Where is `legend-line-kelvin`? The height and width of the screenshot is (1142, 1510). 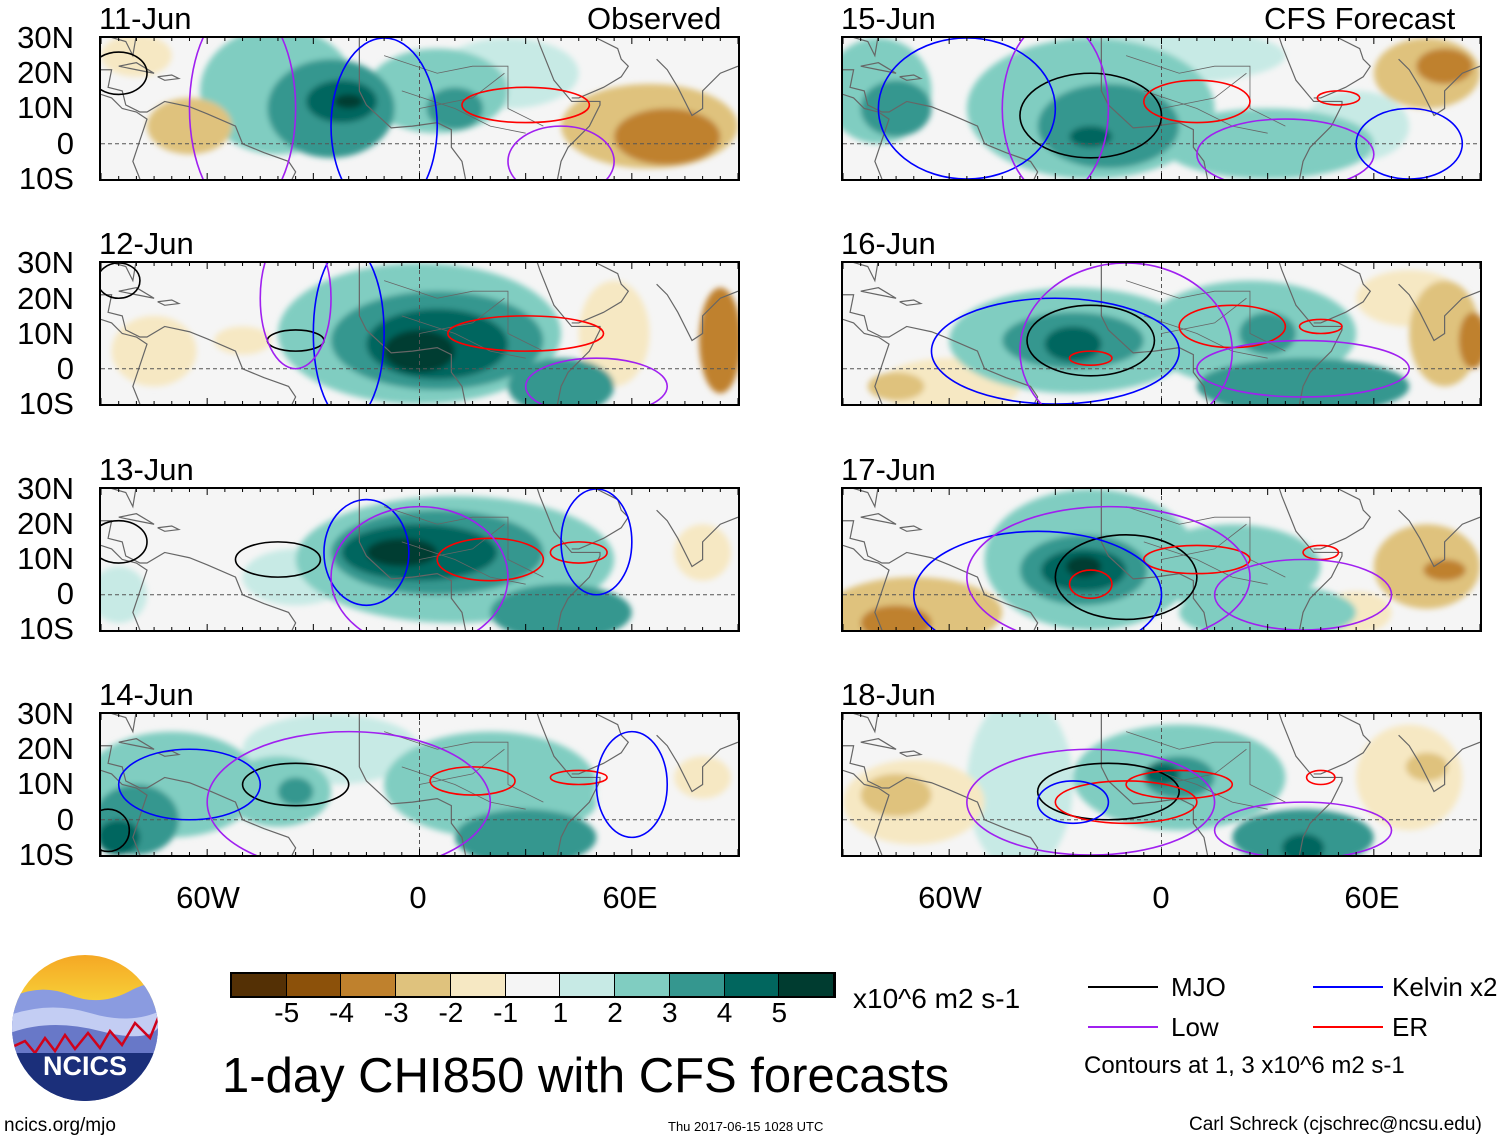 legend-line-kelvin is located at coordinates (1348, 987).